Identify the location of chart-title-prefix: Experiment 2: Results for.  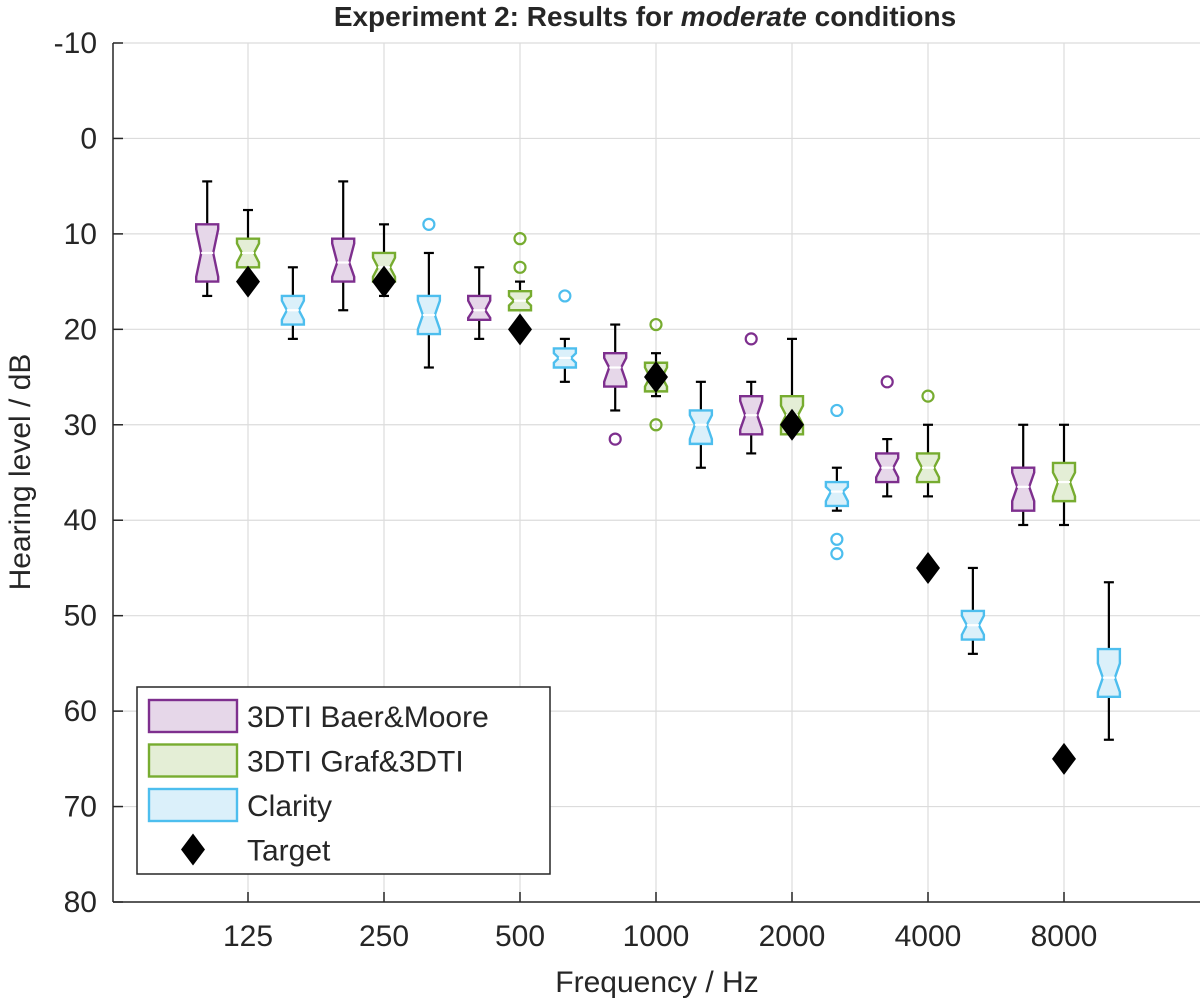
(507, 16).